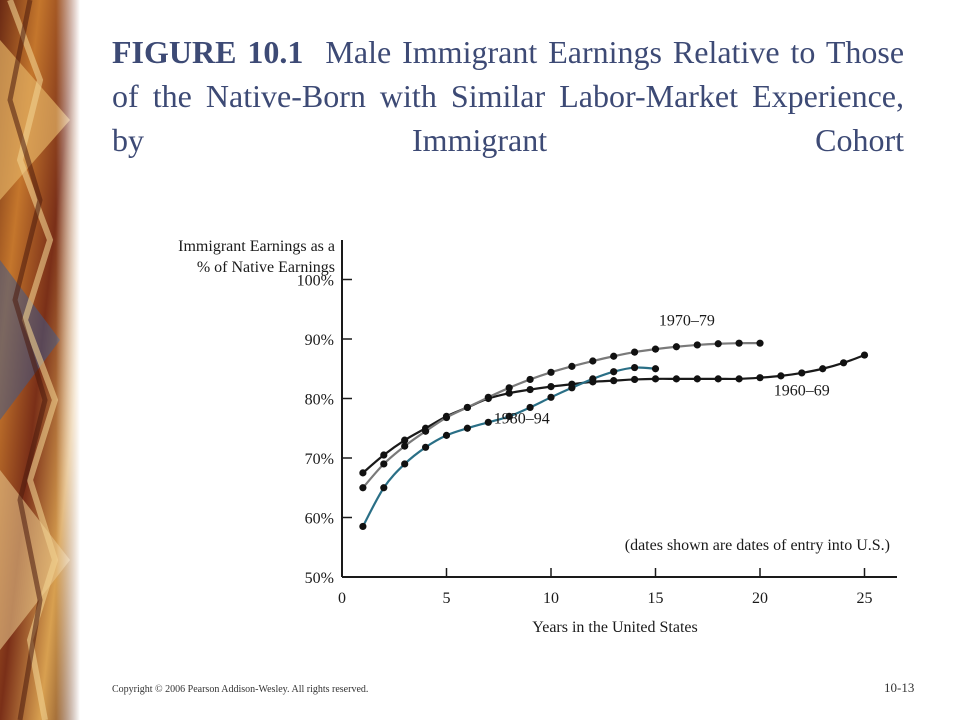 The image size is (960, 720). I want to click on page-number: 10-13, so click(899, 687).